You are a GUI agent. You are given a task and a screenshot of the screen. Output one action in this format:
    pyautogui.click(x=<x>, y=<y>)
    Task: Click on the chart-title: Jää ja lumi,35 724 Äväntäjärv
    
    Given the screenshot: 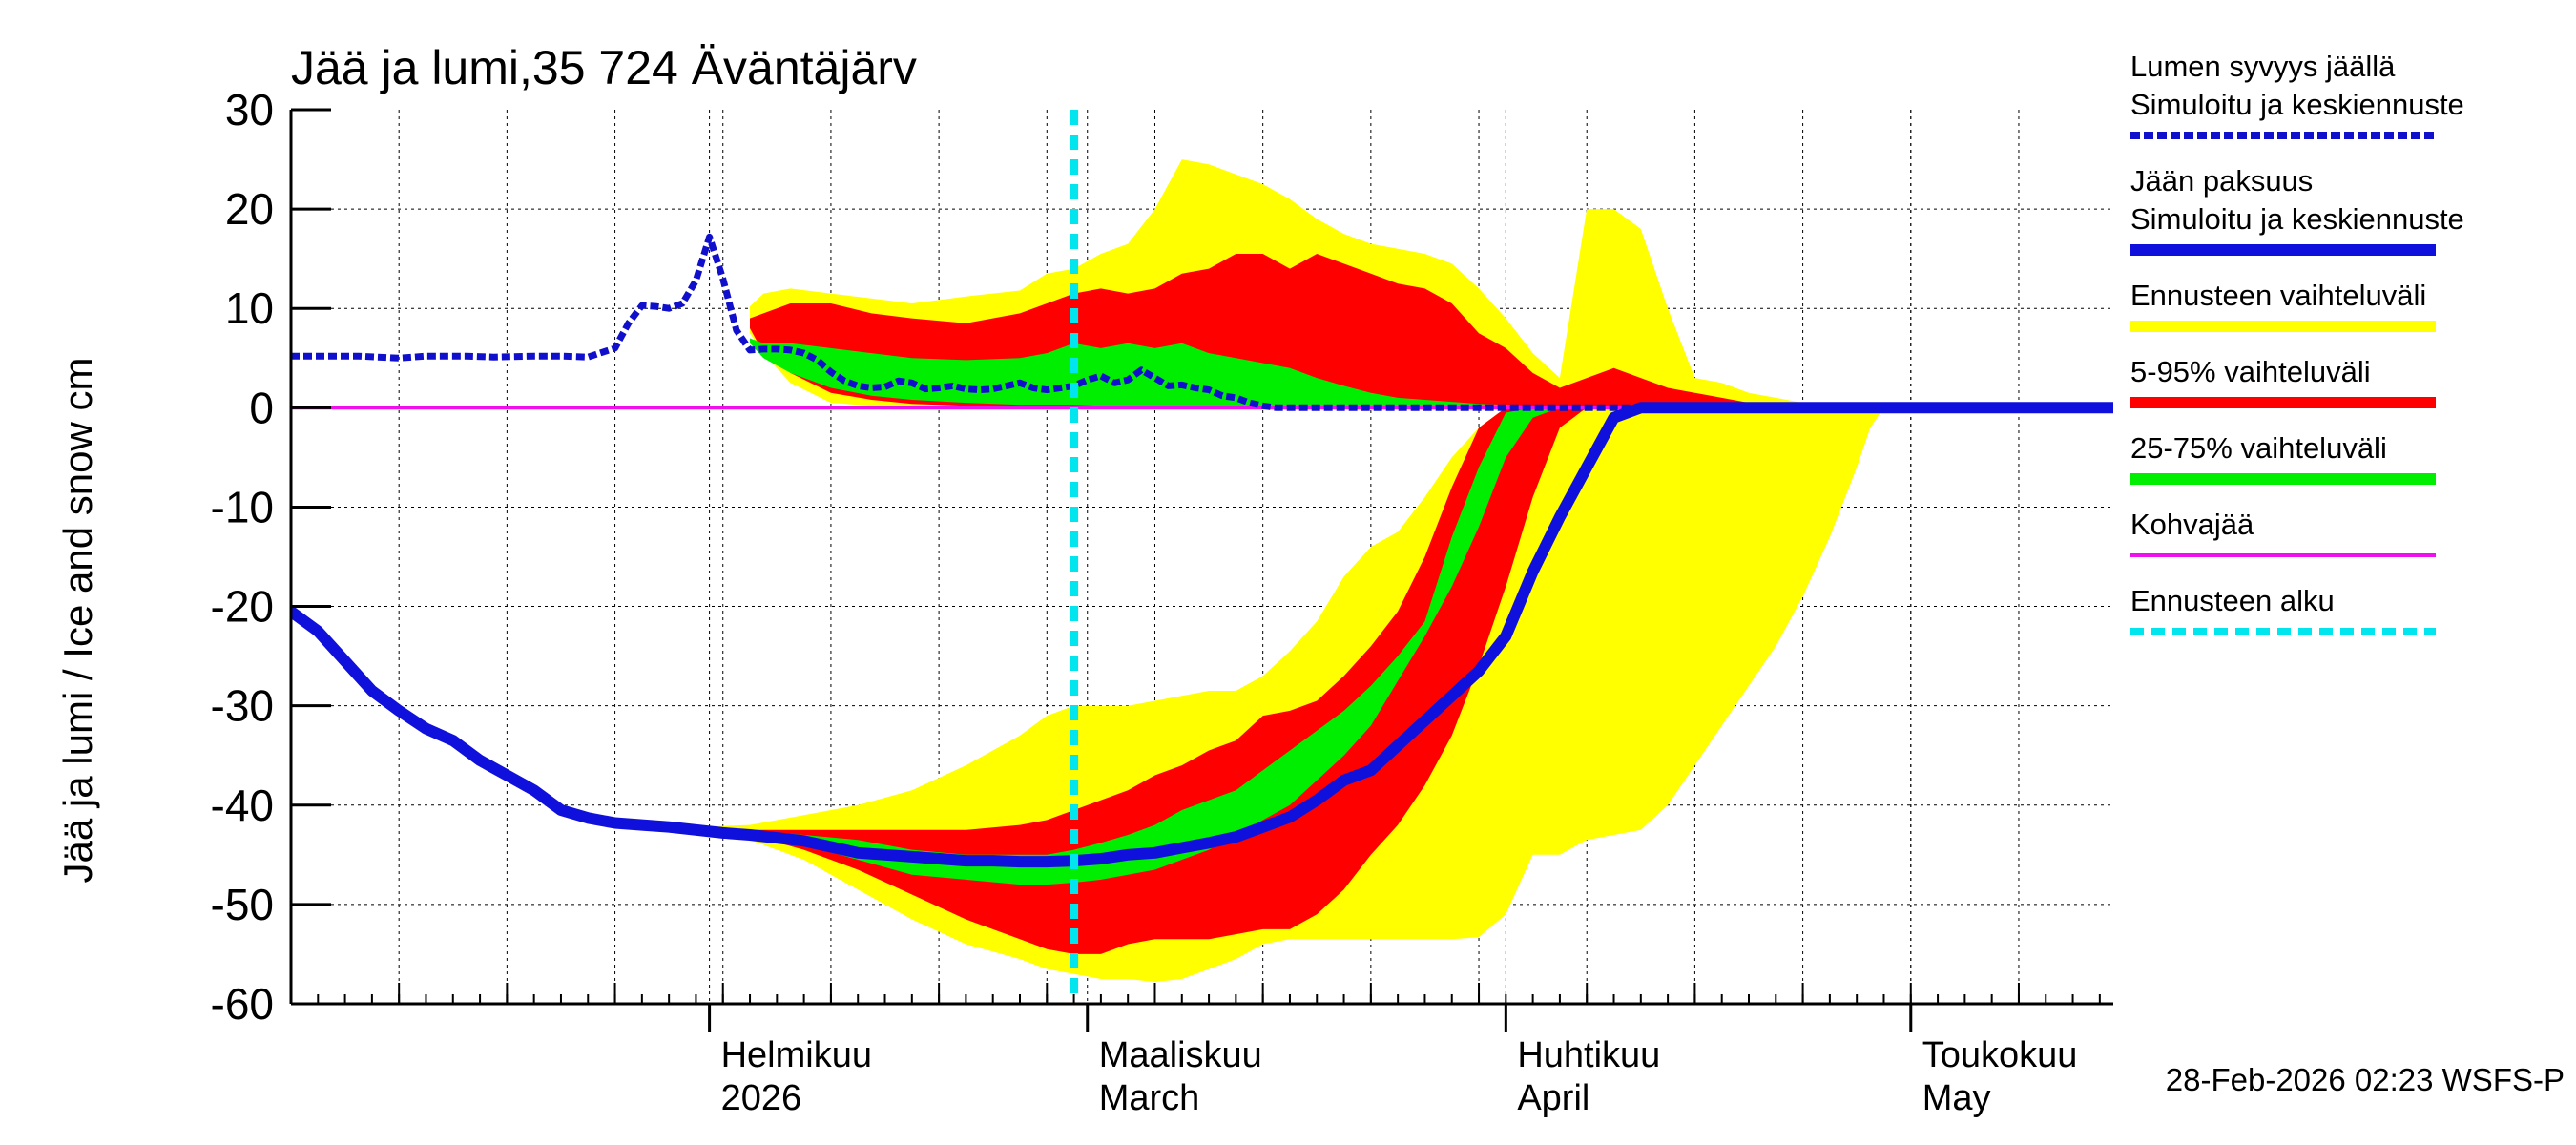 What is the action you would take?
    pyautogui.click(x=604, y=67)
    